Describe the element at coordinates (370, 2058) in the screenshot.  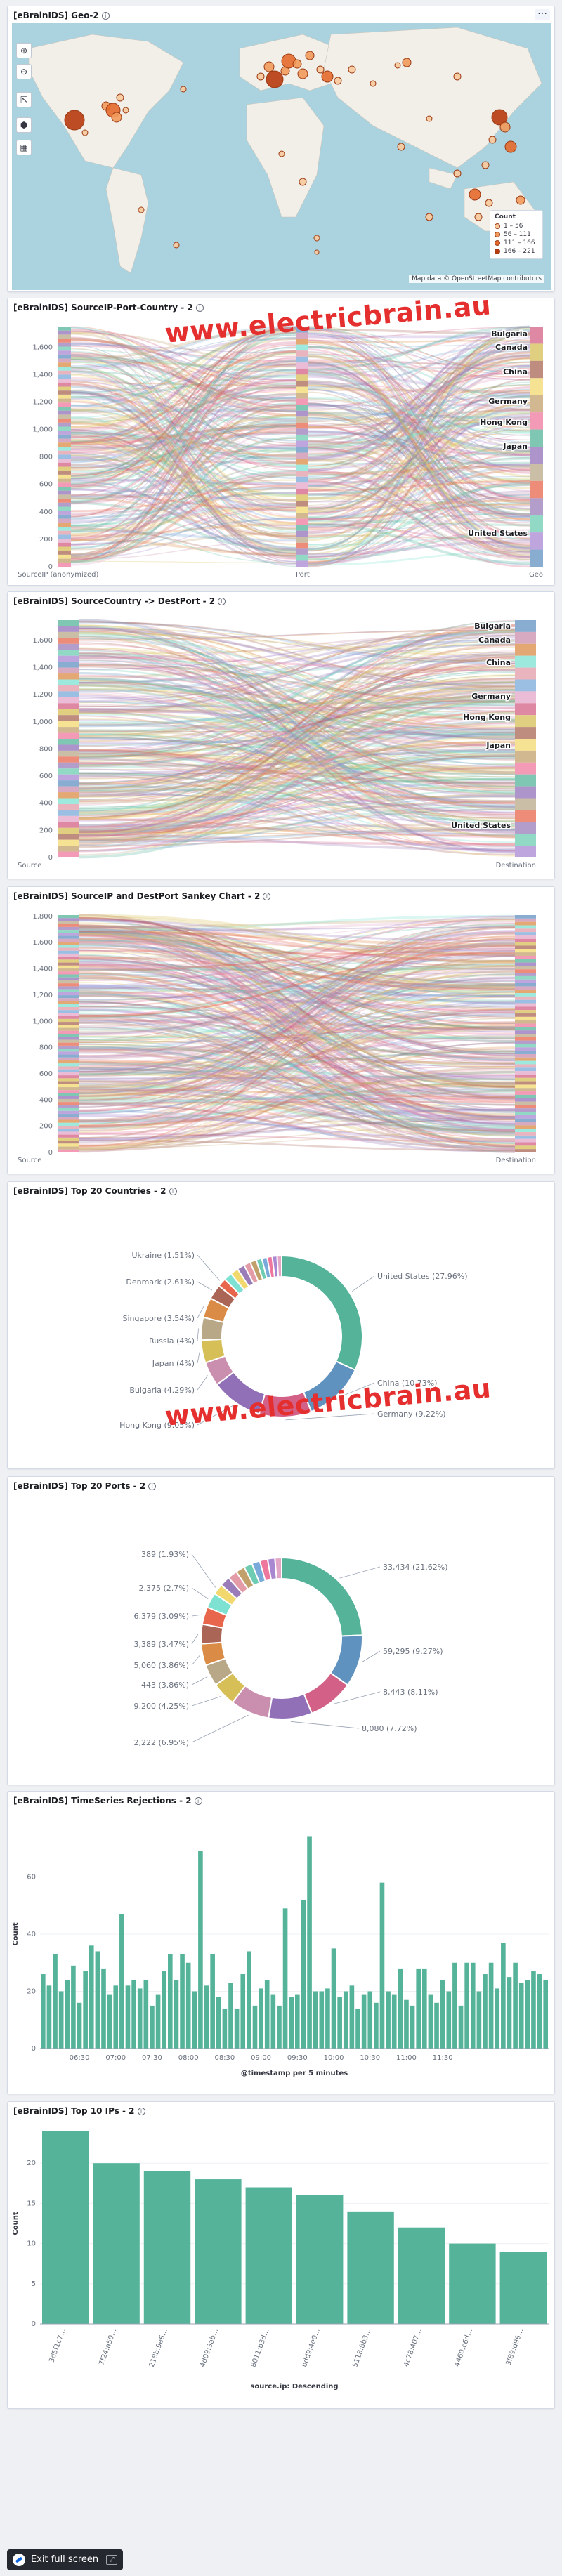
I see `x-tick-label: 10:30` at that location.